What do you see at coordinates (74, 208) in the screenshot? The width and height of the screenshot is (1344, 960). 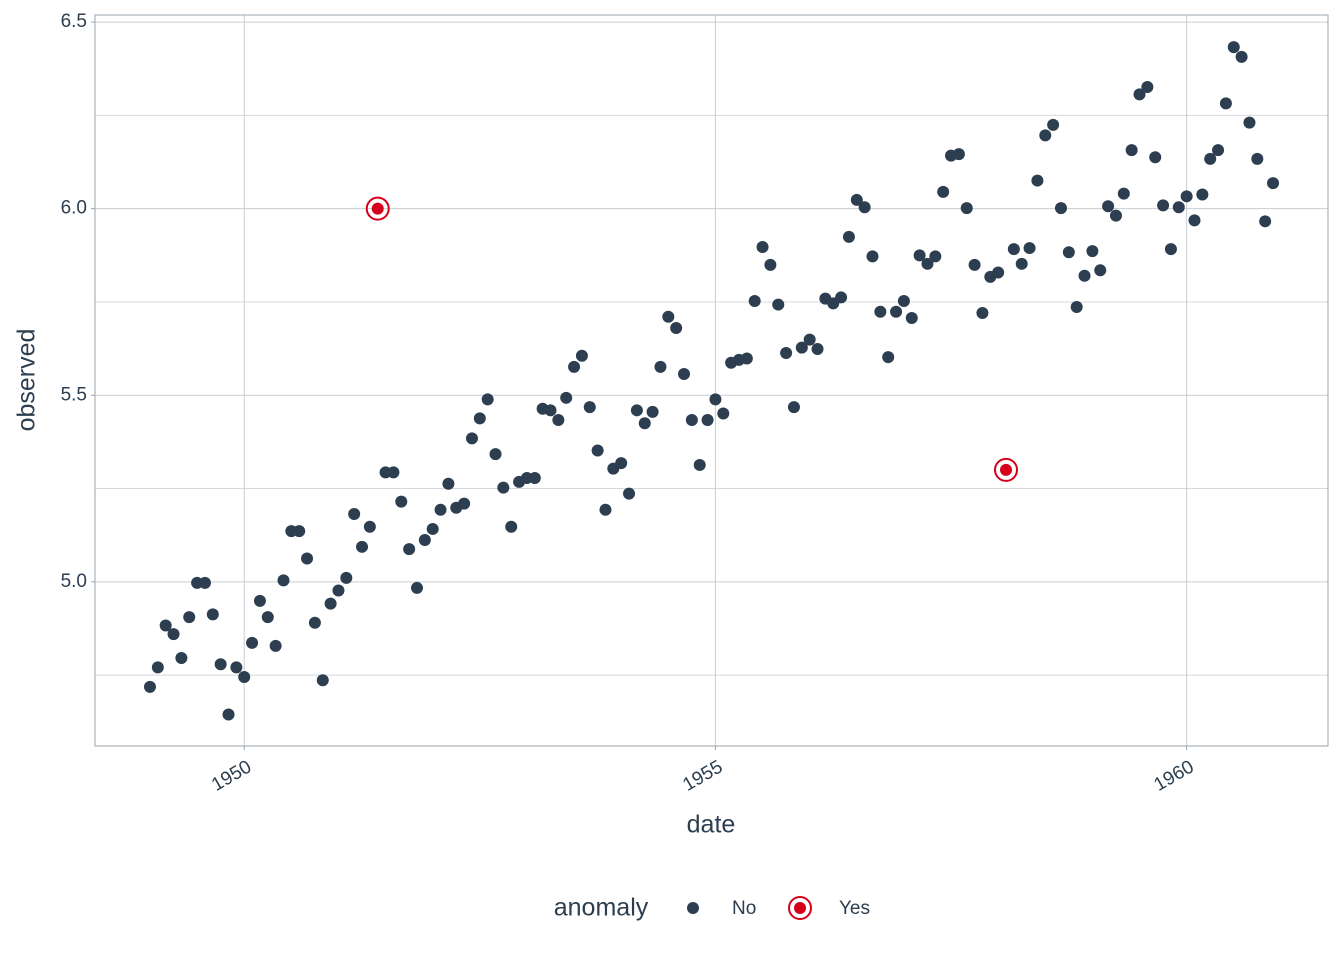 I see `y-tick-label: 6.0` at bounding box center [74, 208].